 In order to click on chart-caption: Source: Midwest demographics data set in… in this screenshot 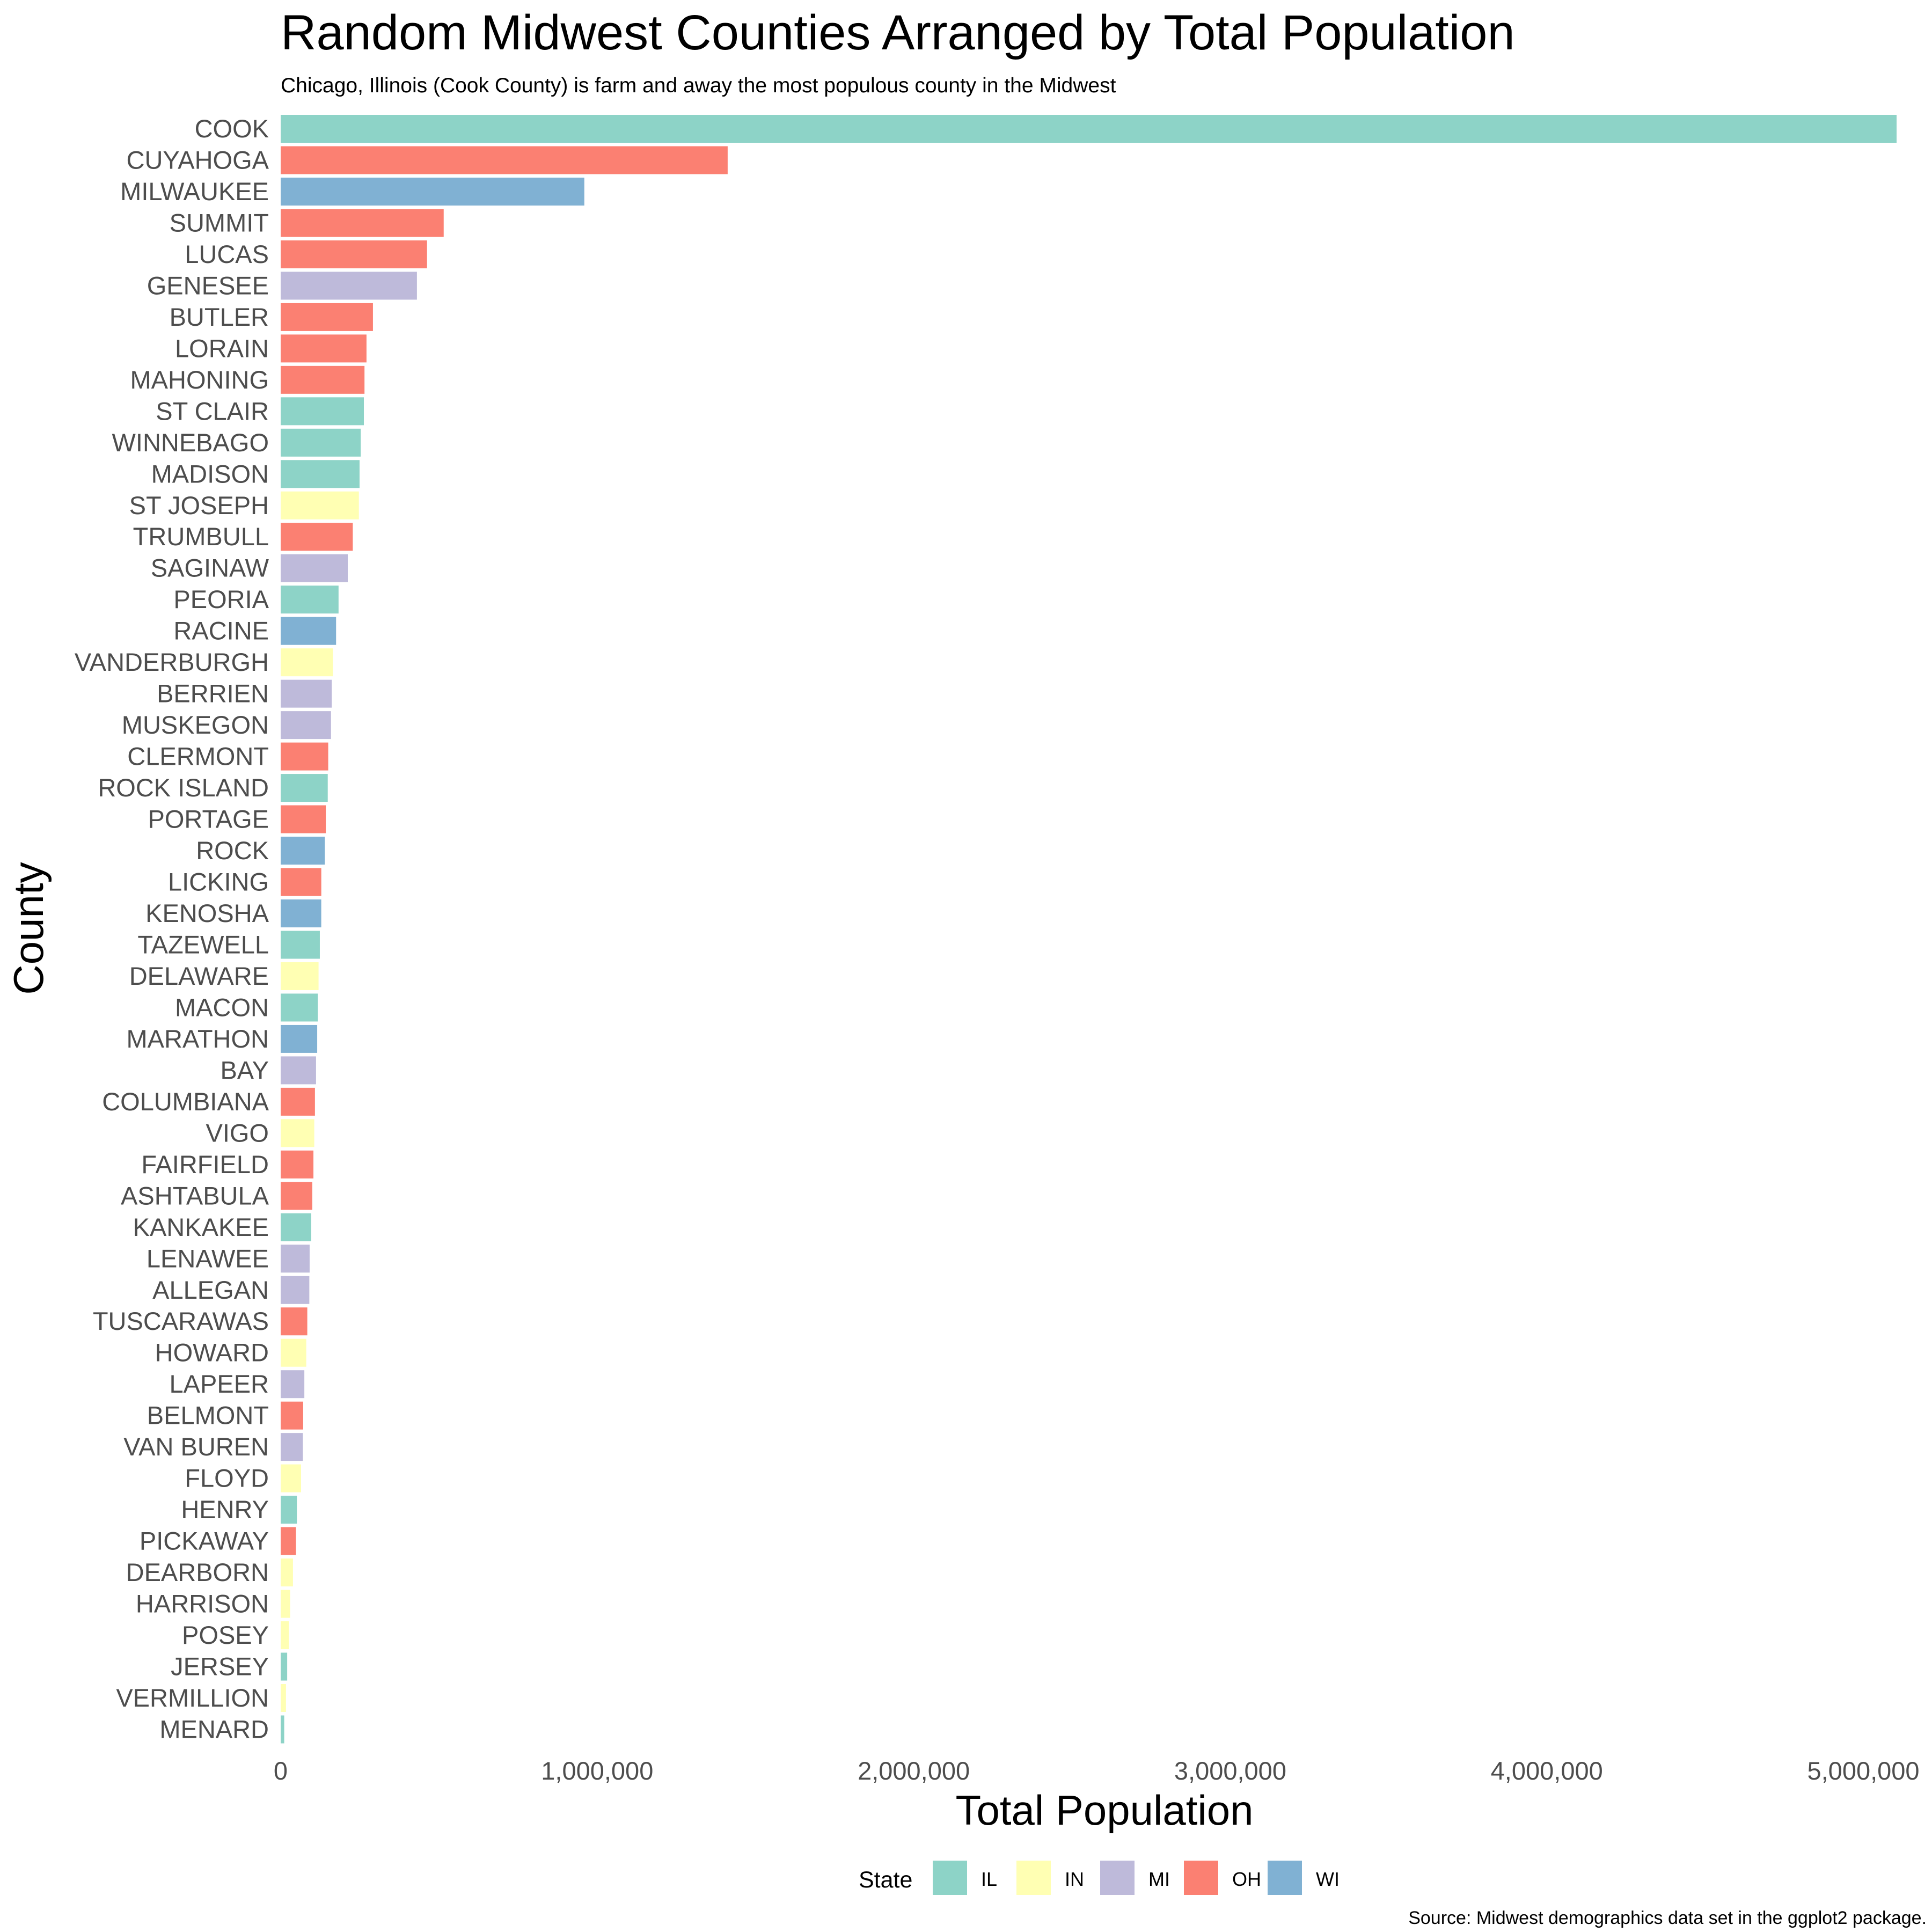, I will do `click(1667, 1918)`.